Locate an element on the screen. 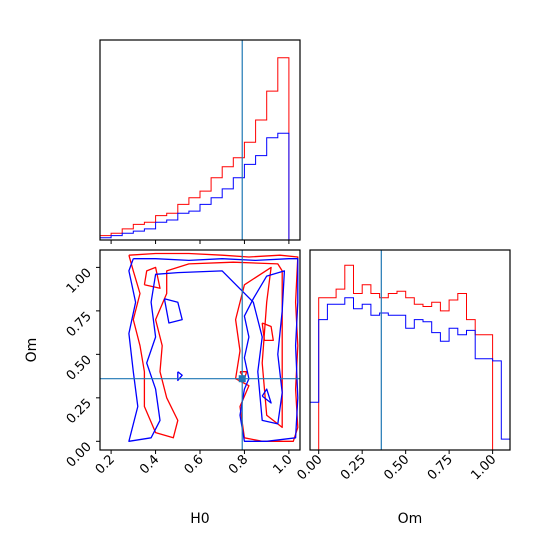 The image size is (550, 550). contour-ytick-label: 0.00 is located at coordinates (79, 455).